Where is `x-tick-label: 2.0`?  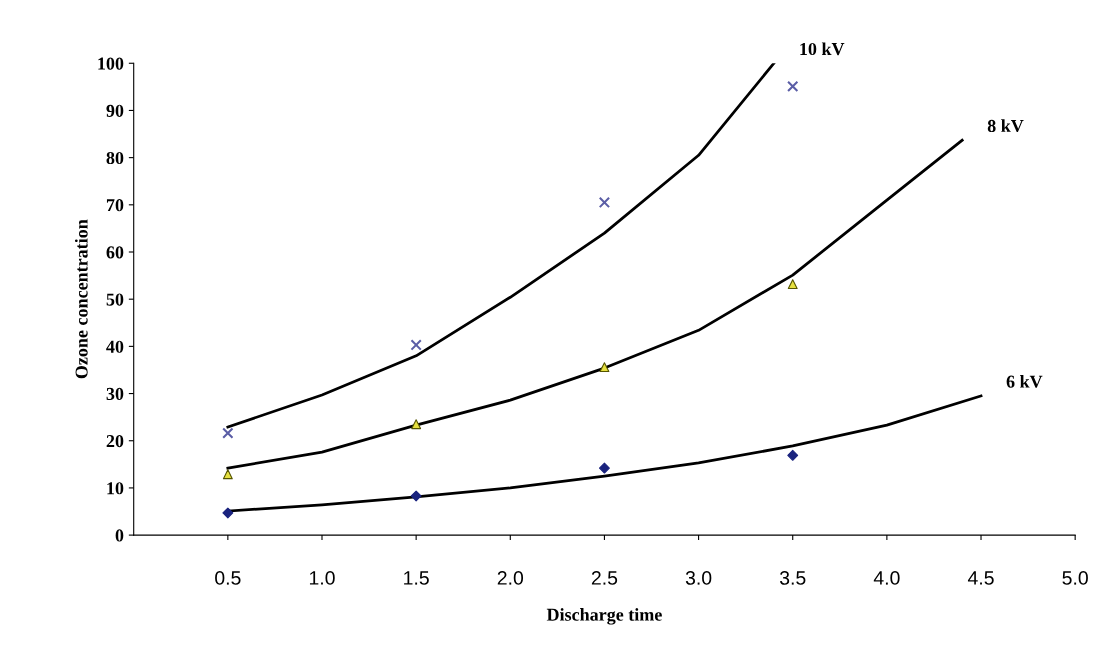 x-tick-label: 2.0 is located at coordinates (510, 578).